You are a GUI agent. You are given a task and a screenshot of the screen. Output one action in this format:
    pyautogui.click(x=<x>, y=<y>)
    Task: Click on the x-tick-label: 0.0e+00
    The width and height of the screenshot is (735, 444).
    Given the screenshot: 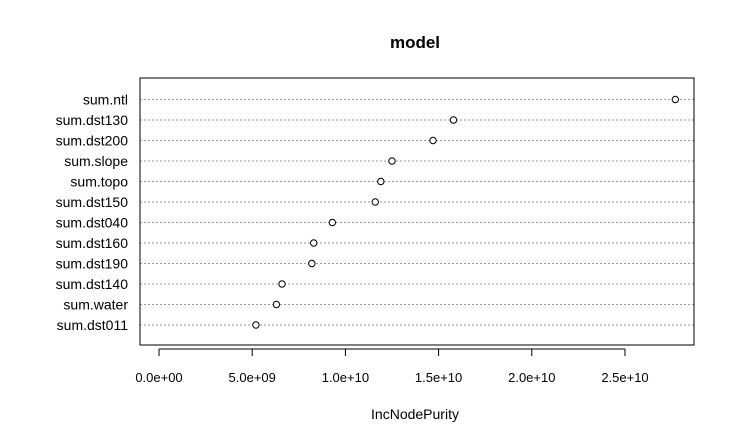 What is the action you would take?
    pyautogui.click(x=158, y=377)
    